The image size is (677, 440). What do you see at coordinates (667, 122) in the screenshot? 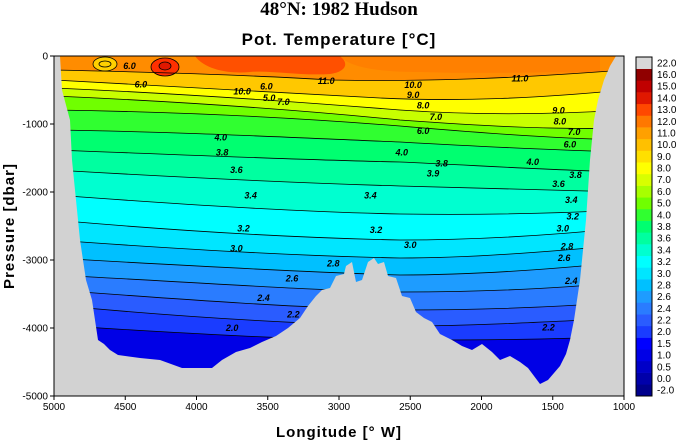
I see `colorbar-label: 12.0` at bounding box center [667, 122].